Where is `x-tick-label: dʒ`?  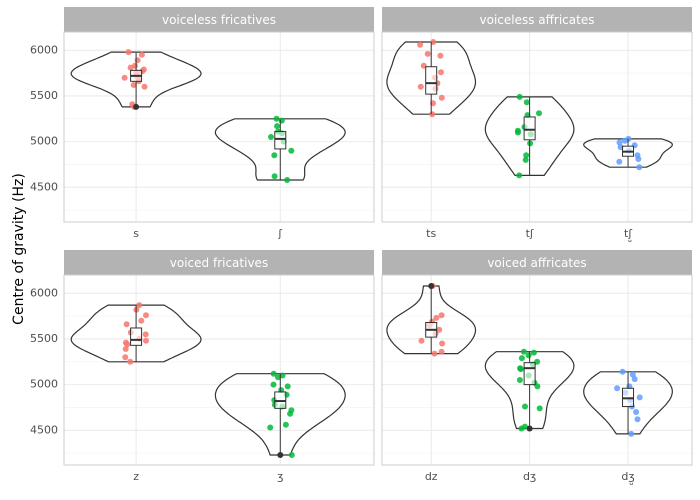
x-tick-label: dʒ is located at coordinates (529, 476).